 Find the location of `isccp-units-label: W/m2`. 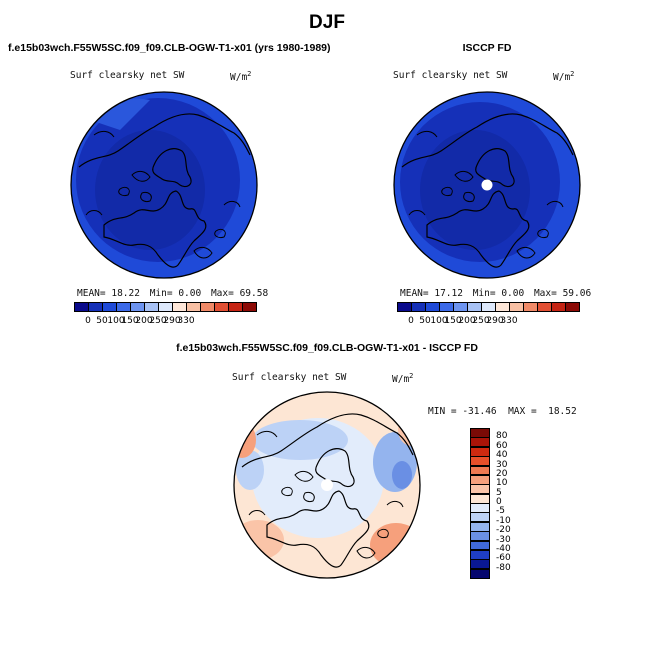

isccp-units-label: W/m2 is located at coordinates (563, 76).